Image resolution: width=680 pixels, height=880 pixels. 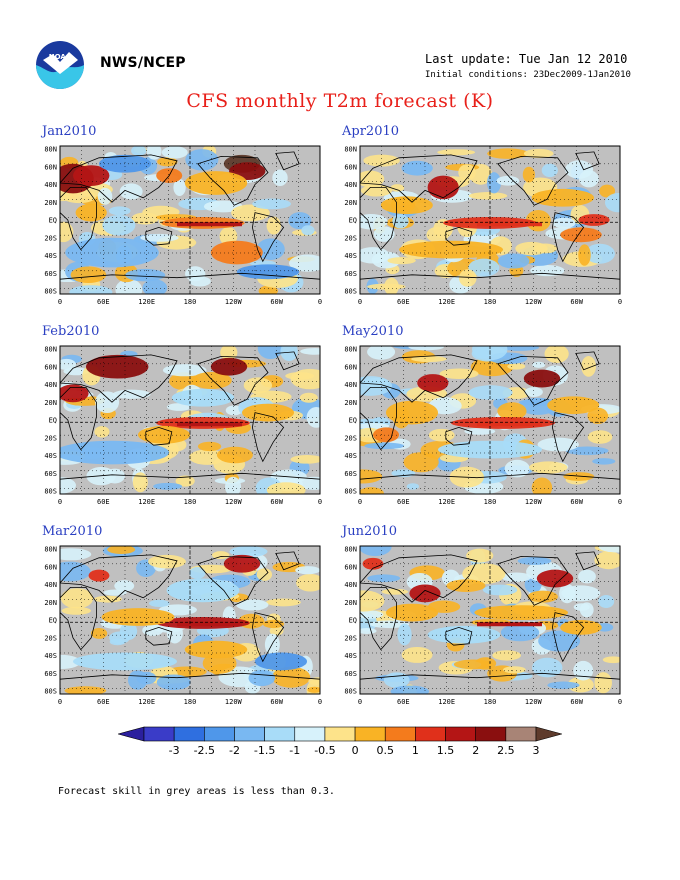 I want to click on colorbar-arrow-high, so click(x=548, y=734).